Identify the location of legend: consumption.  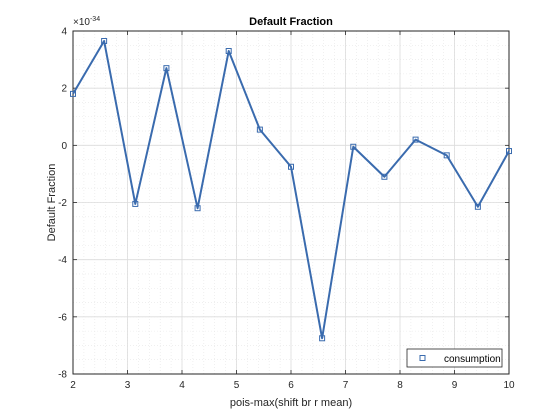
(454, 358).